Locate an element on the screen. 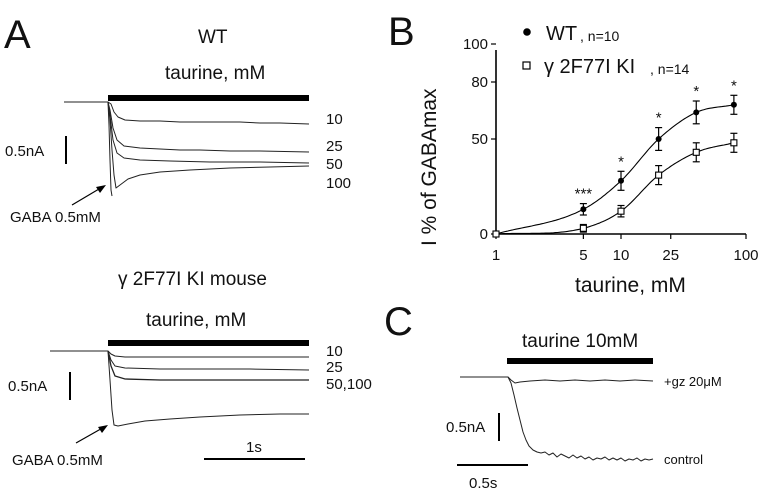  panel-c-current-scale-label: 0.5nA is located at coordinates (465, 427).